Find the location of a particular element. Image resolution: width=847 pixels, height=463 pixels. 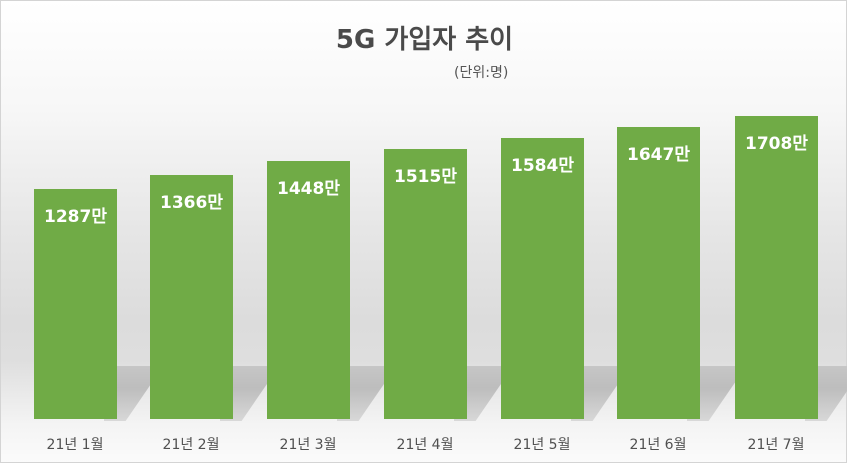

bar-5: 1584만 is located at coordinates (542, 278).